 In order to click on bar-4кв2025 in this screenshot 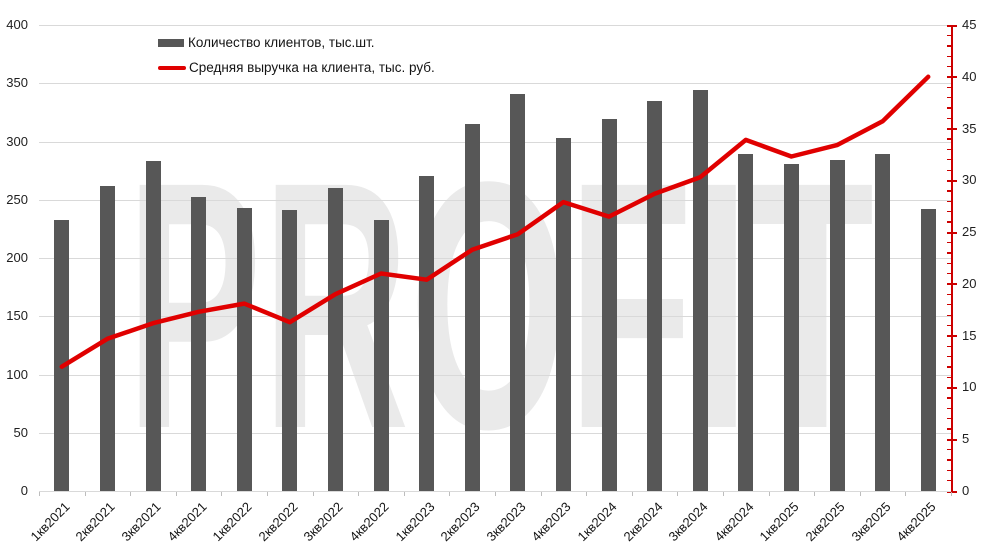, I will do `click(928, 350)`.